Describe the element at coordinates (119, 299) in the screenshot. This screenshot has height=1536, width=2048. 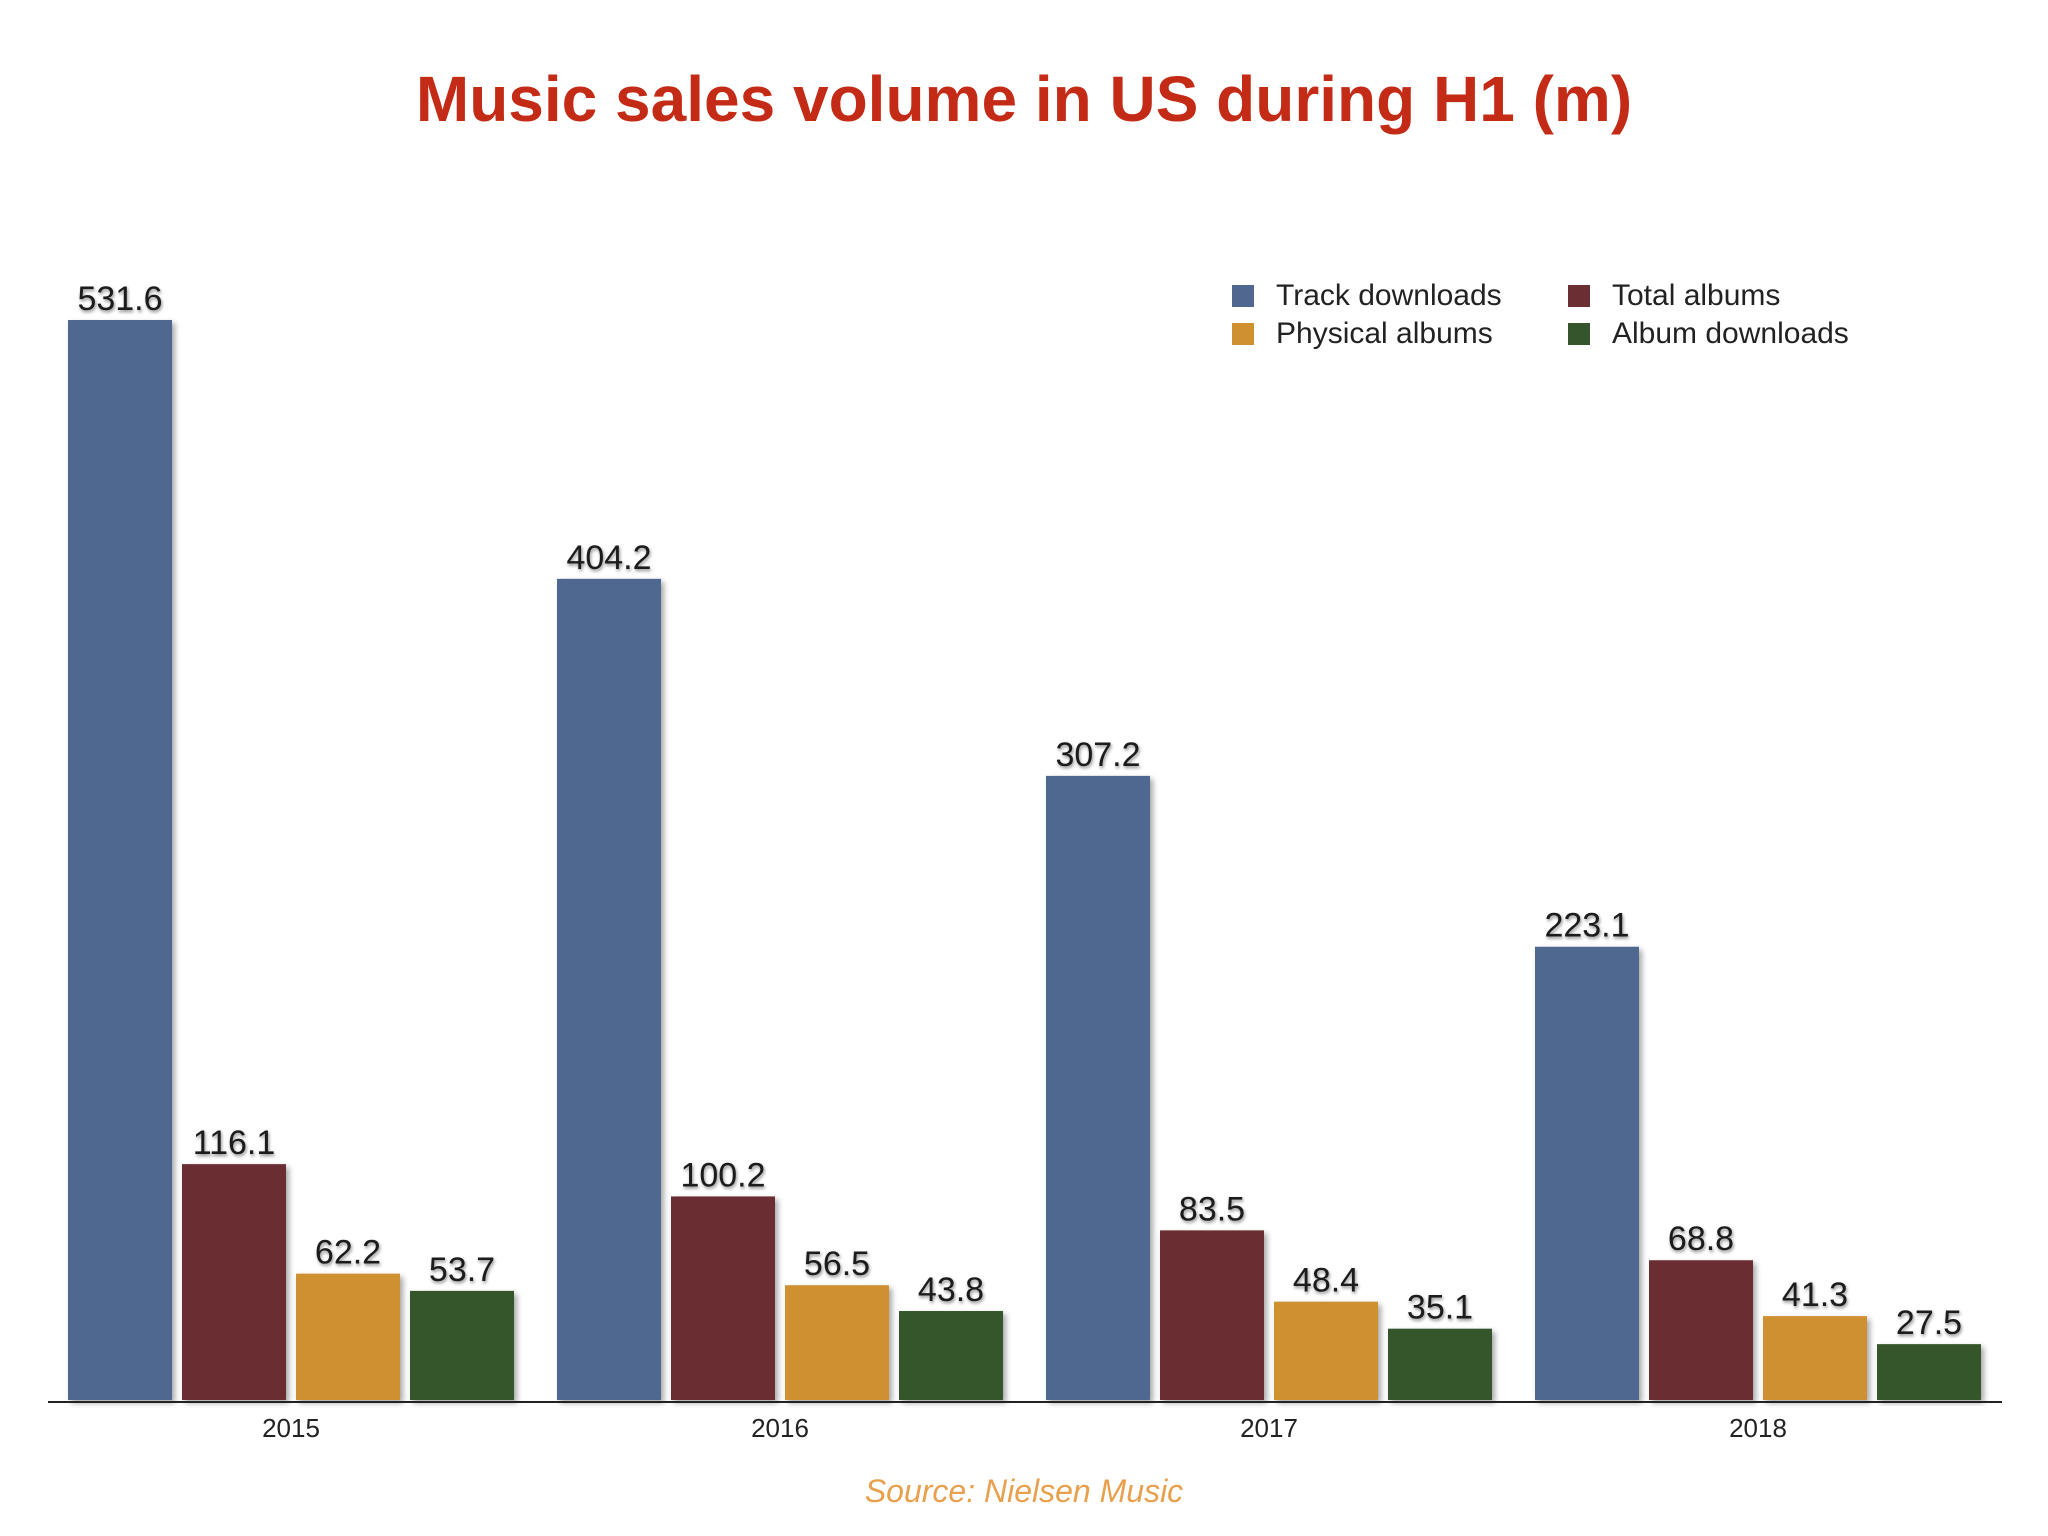
I see `data-label-track-downloads-2015: 531.6` at that location.